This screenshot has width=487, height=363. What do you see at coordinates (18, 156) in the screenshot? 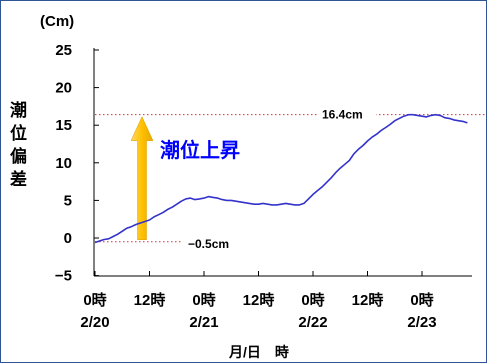
I see `y-axis-title-char: 偏` at bounding box center [18, 156].